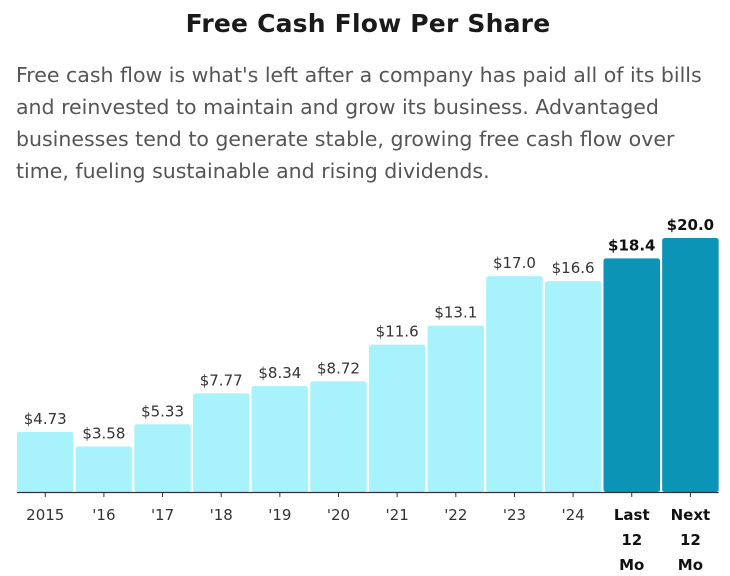 This screenshot has height=576, width=730. I want to click on x-tick-label: Next 12 Mo, so click(691, 540).